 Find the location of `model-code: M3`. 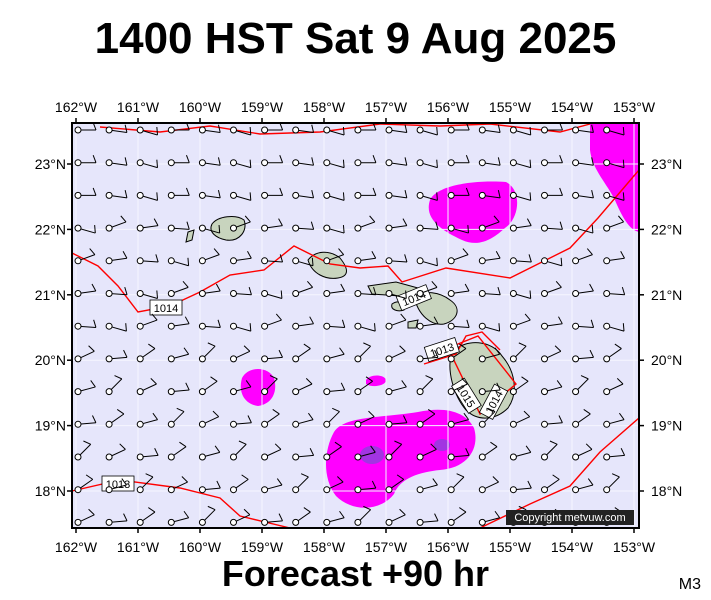

model-code: M3 is located at coordinates (689, 584).